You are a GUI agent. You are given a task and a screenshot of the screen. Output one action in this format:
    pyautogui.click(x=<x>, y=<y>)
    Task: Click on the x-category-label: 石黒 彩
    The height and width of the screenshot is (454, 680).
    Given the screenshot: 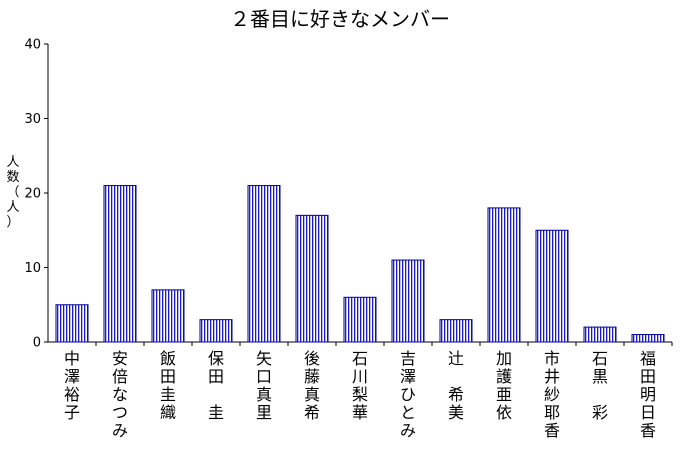 What is the action you would take?
    pyautogui.click(x=600, y=385)
    